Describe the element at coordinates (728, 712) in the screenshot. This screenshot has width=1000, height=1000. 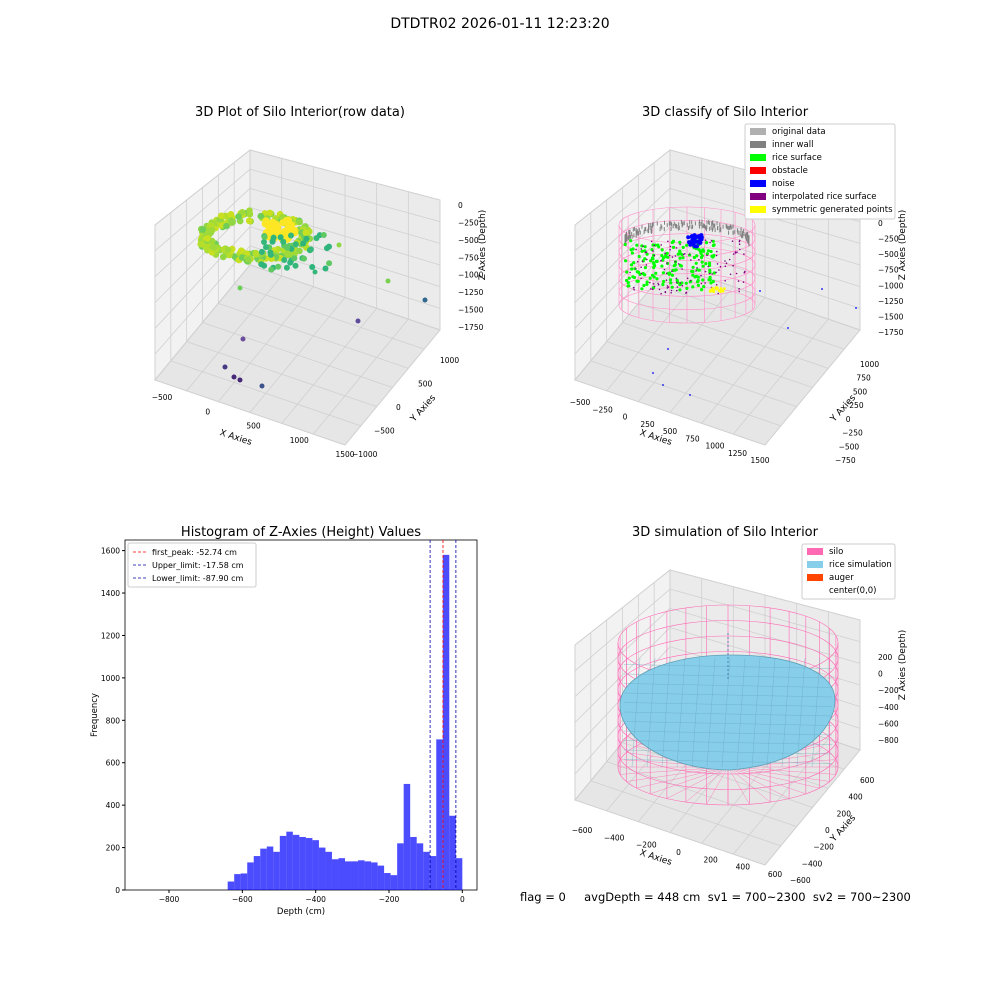
I see `rice-mesh` at that location.